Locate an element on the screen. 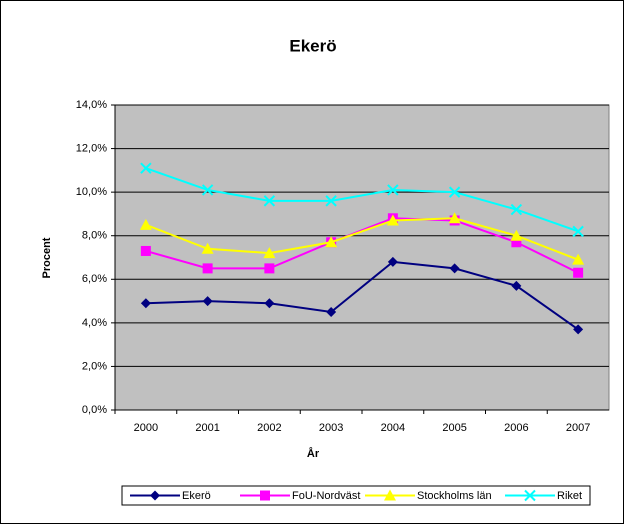  y-tick-label: 14,0% is located at coordinates (91, 105).